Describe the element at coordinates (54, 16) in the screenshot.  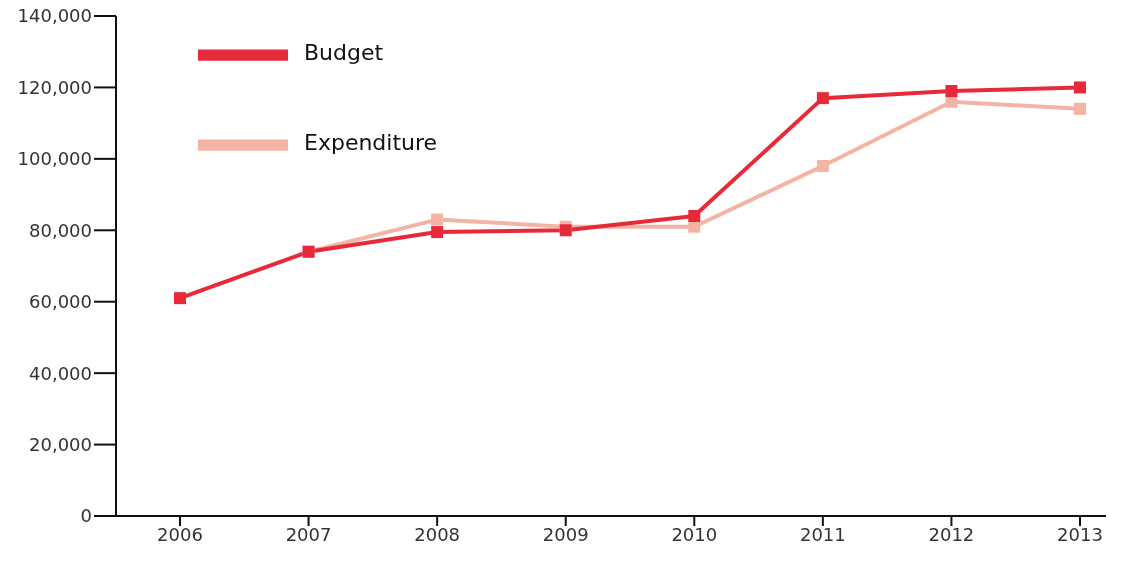
I see `y-tick-label: 140,000` at that location.